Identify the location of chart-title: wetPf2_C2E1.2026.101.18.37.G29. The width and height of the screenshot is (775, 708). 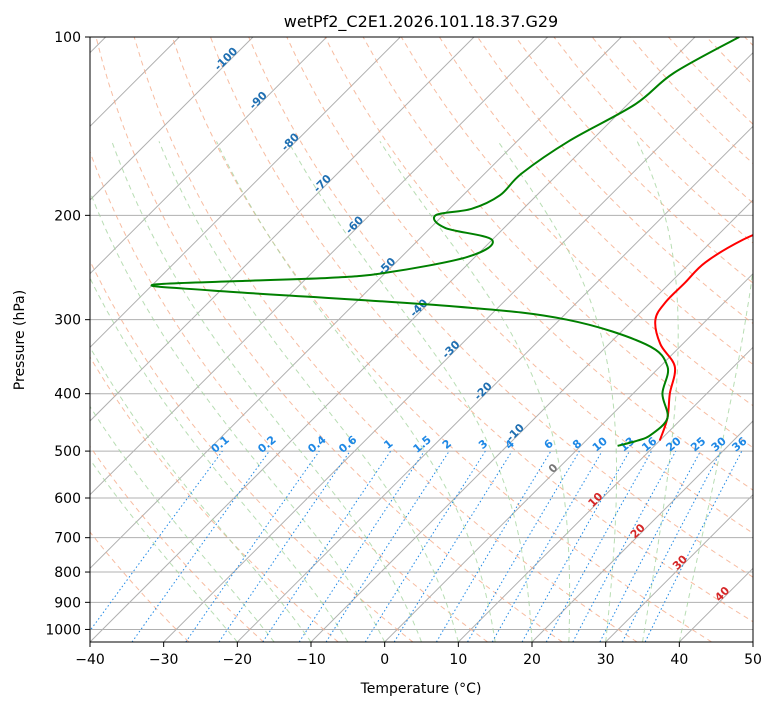
(421, 22).